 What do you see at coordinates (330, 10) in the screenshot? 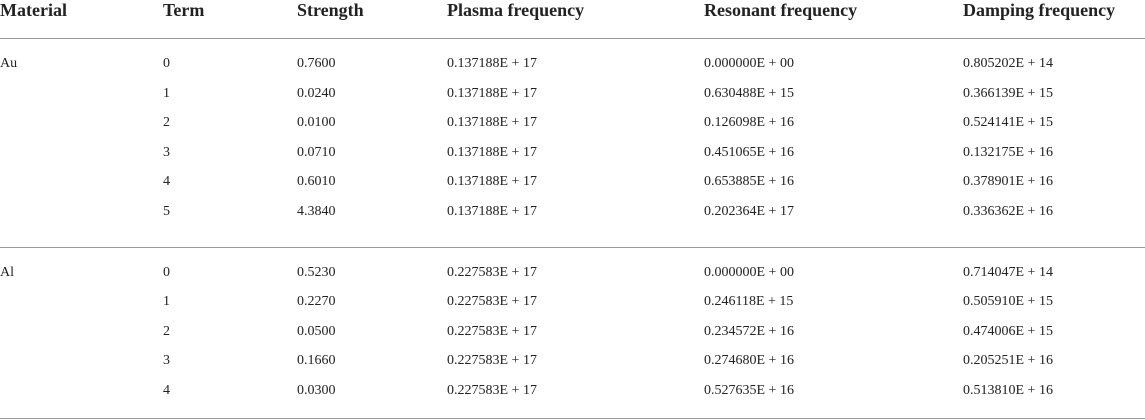
I see `column-header: Strength` at bounding box center [330, 10].